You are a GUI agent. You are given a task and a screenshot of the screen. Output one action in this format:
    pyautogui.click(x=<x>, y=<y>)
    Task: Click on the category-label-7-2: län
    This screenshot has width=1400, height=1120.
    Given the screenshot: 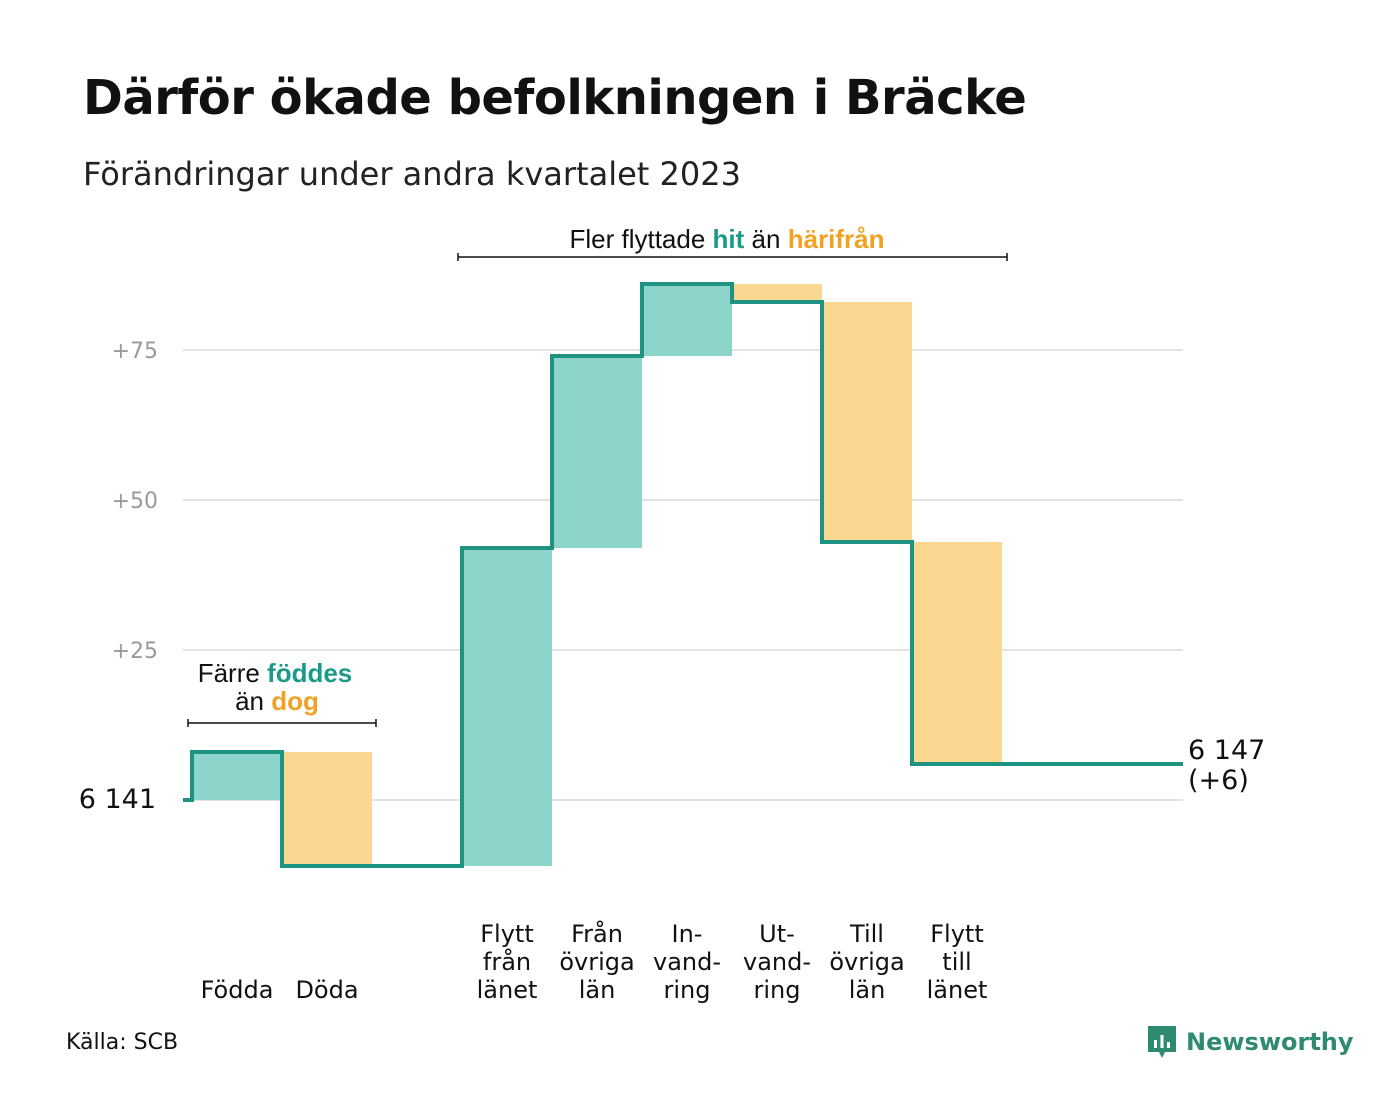 What is the action you would take?
    pyautogui.click(x=867, y=990)
    